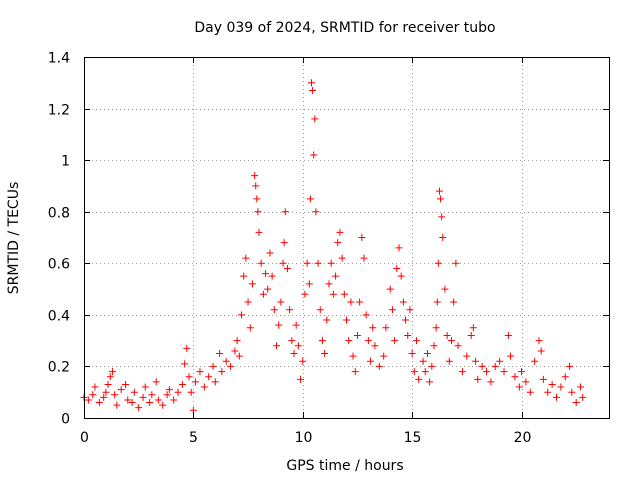 The image size is (640, 485). What do you see at coordinates (14, 238) in the screenshot?
I see `y-axis-title: SRMTID / TECUs` at bounding box center [14, 238].